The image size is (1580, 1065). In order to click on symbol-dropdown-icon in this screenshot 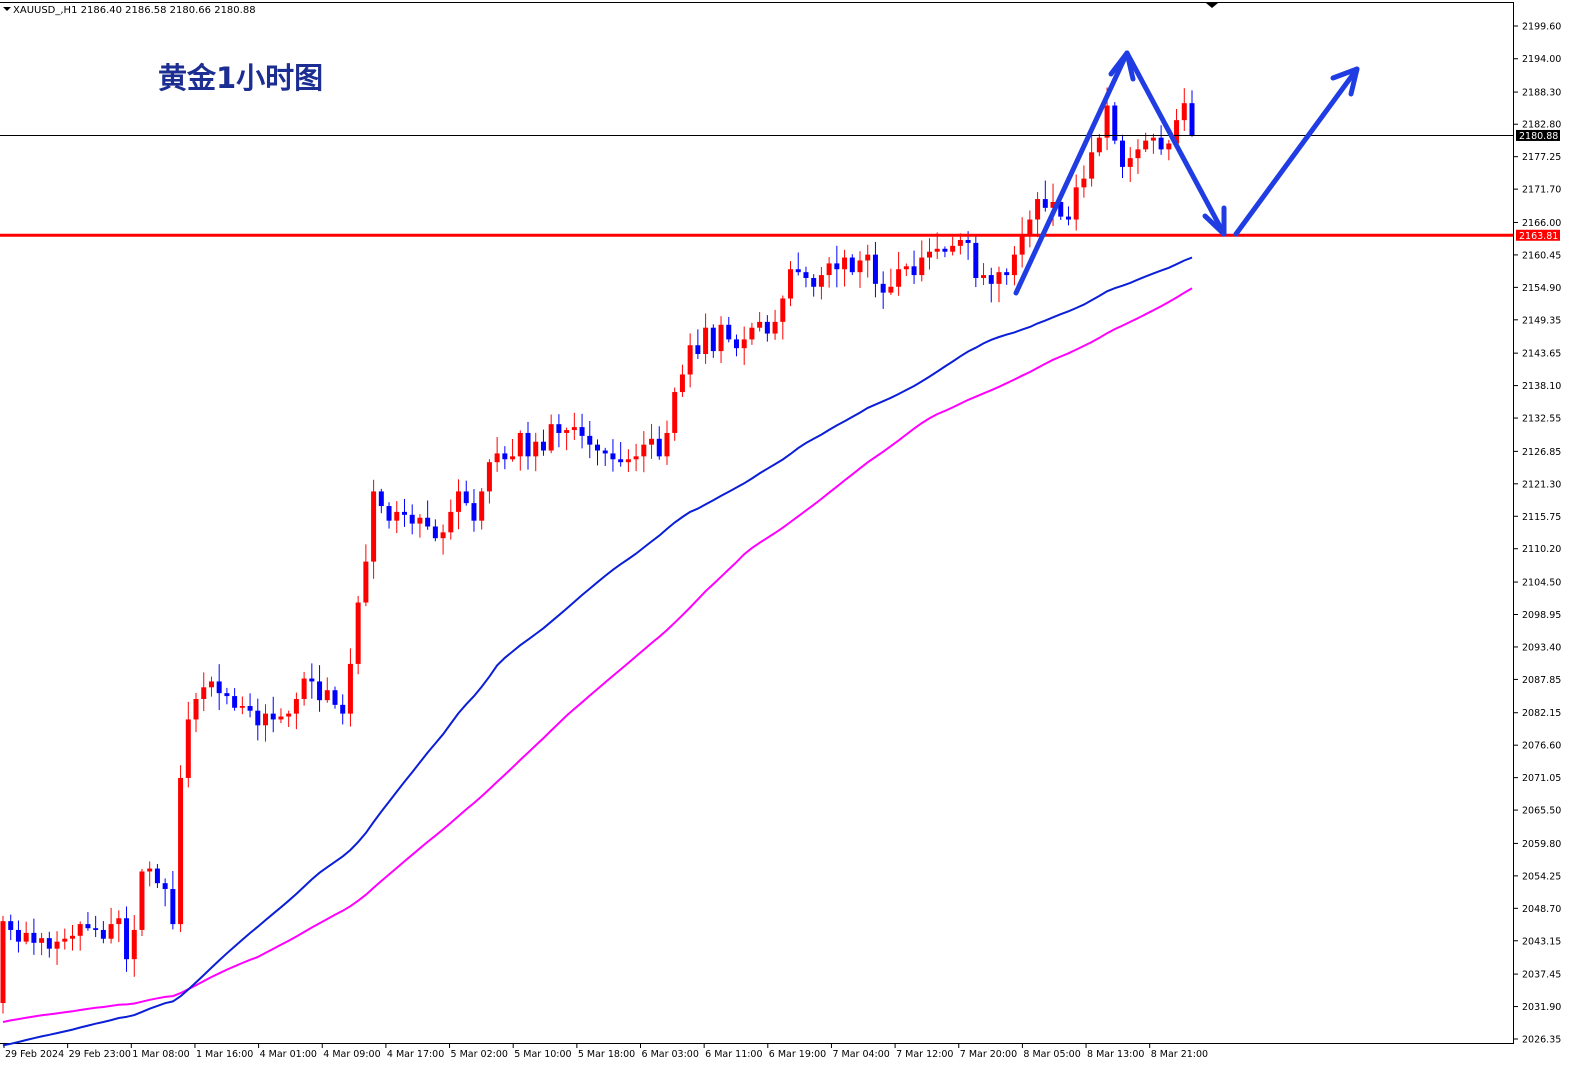, I will do `click(7, 9)`.